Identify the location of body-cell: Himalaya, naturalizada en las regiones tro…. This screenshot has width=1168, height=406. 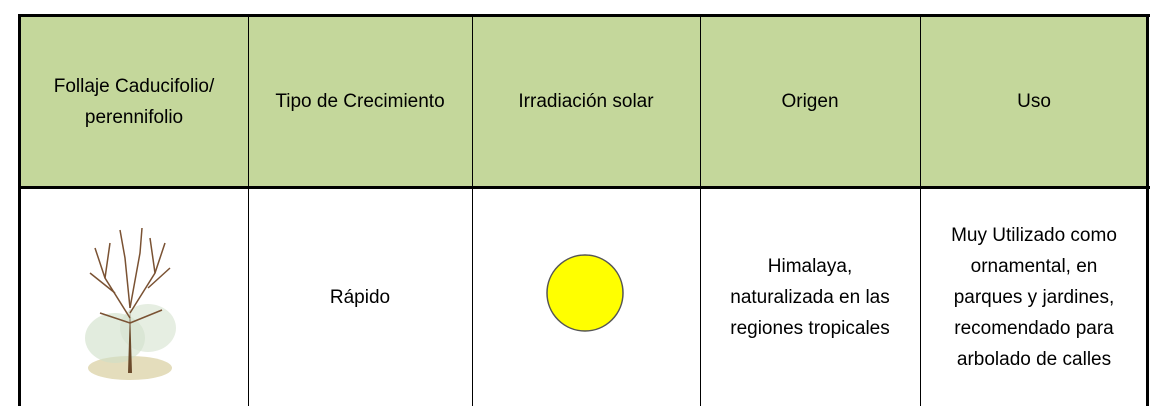
(810, 297).